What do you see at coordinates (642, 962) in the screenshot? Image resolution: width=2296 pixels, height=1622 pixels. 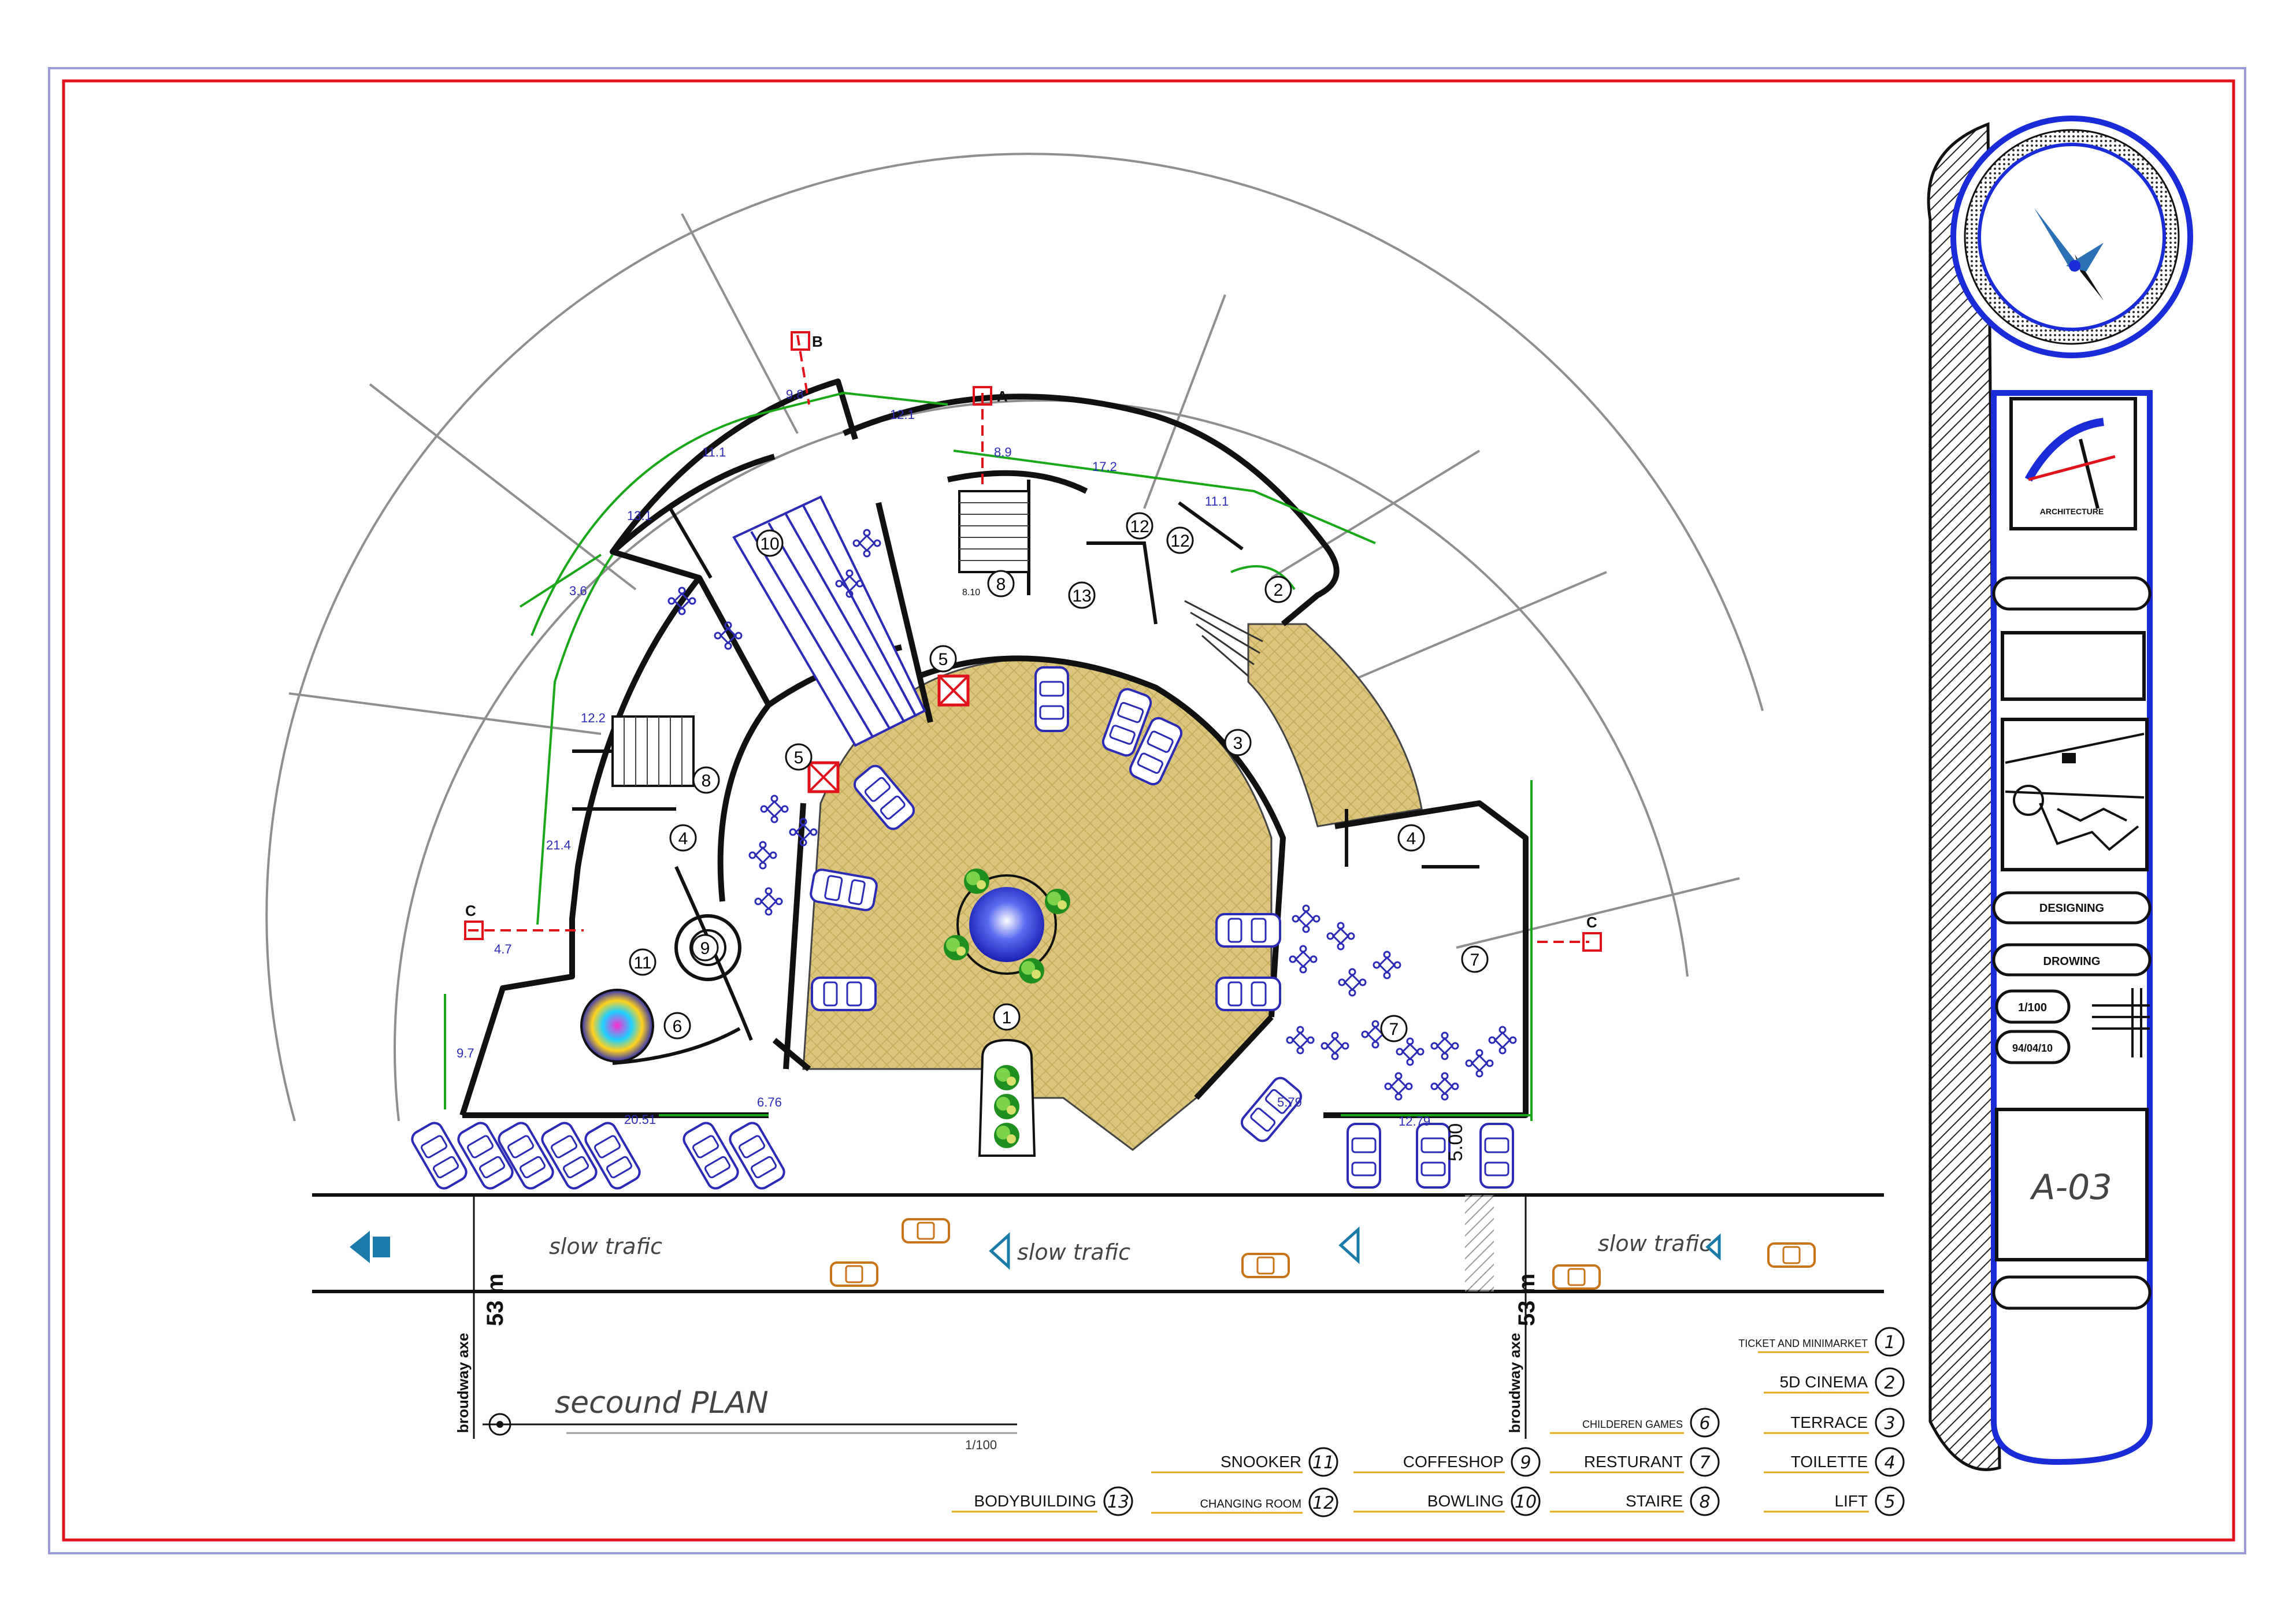 I see `room-tag: 11` at bounding box center [642, 962].